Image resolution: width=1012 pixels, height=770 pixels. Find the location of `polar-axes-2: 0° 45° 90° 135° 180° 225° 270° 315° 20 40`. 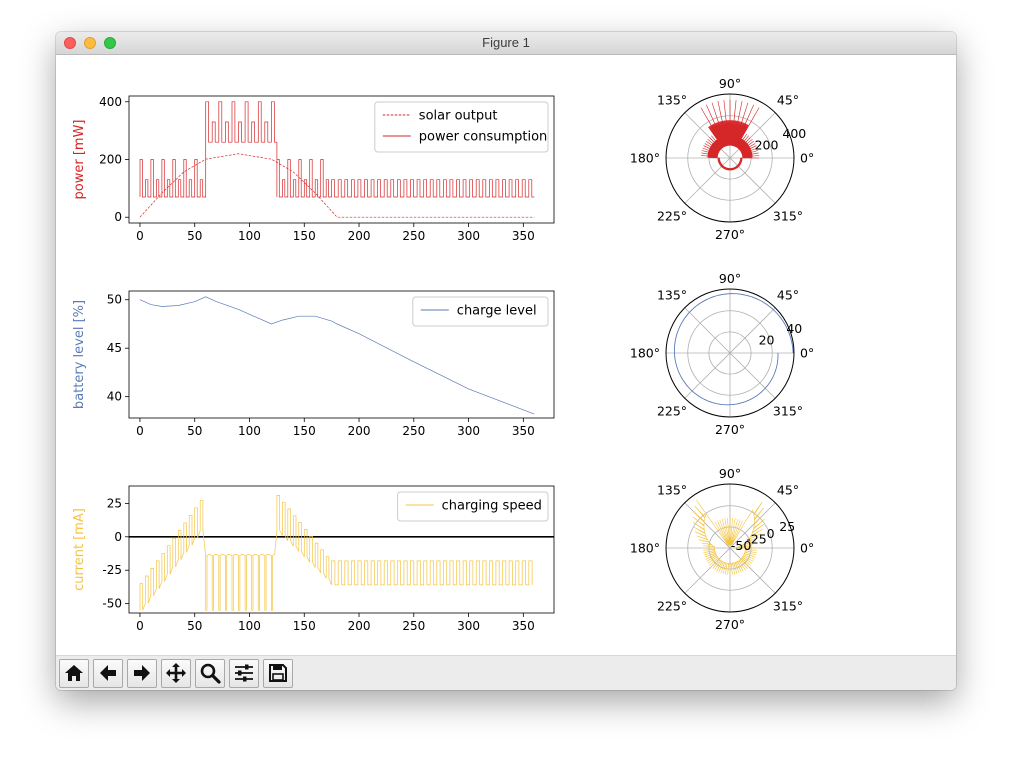

polar-axes-2: 0° 45° 90° 135° 180° 225° 270° 315° 20 40 is located at coordinates (722, 354).